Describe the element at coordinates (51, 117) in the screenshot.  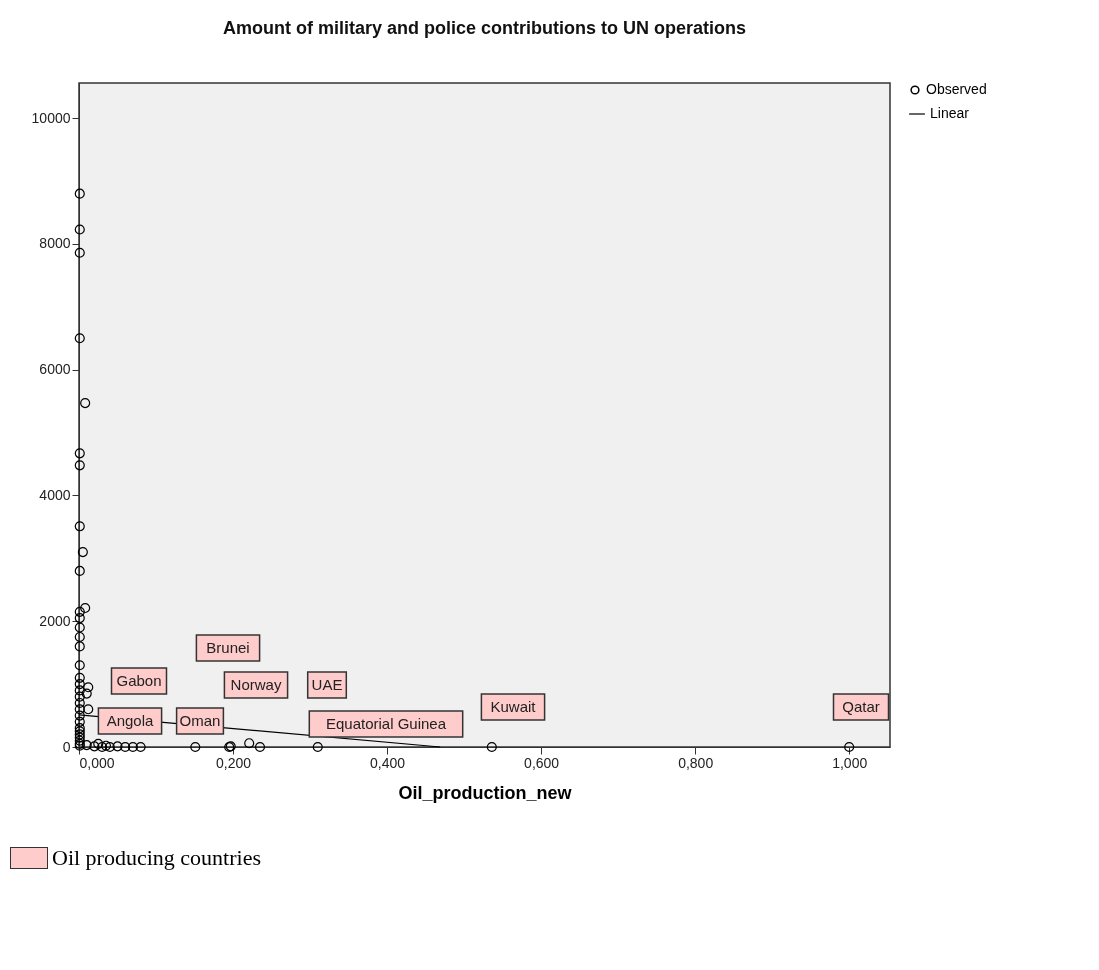
I see `y-tick-label: 10000` at that location.